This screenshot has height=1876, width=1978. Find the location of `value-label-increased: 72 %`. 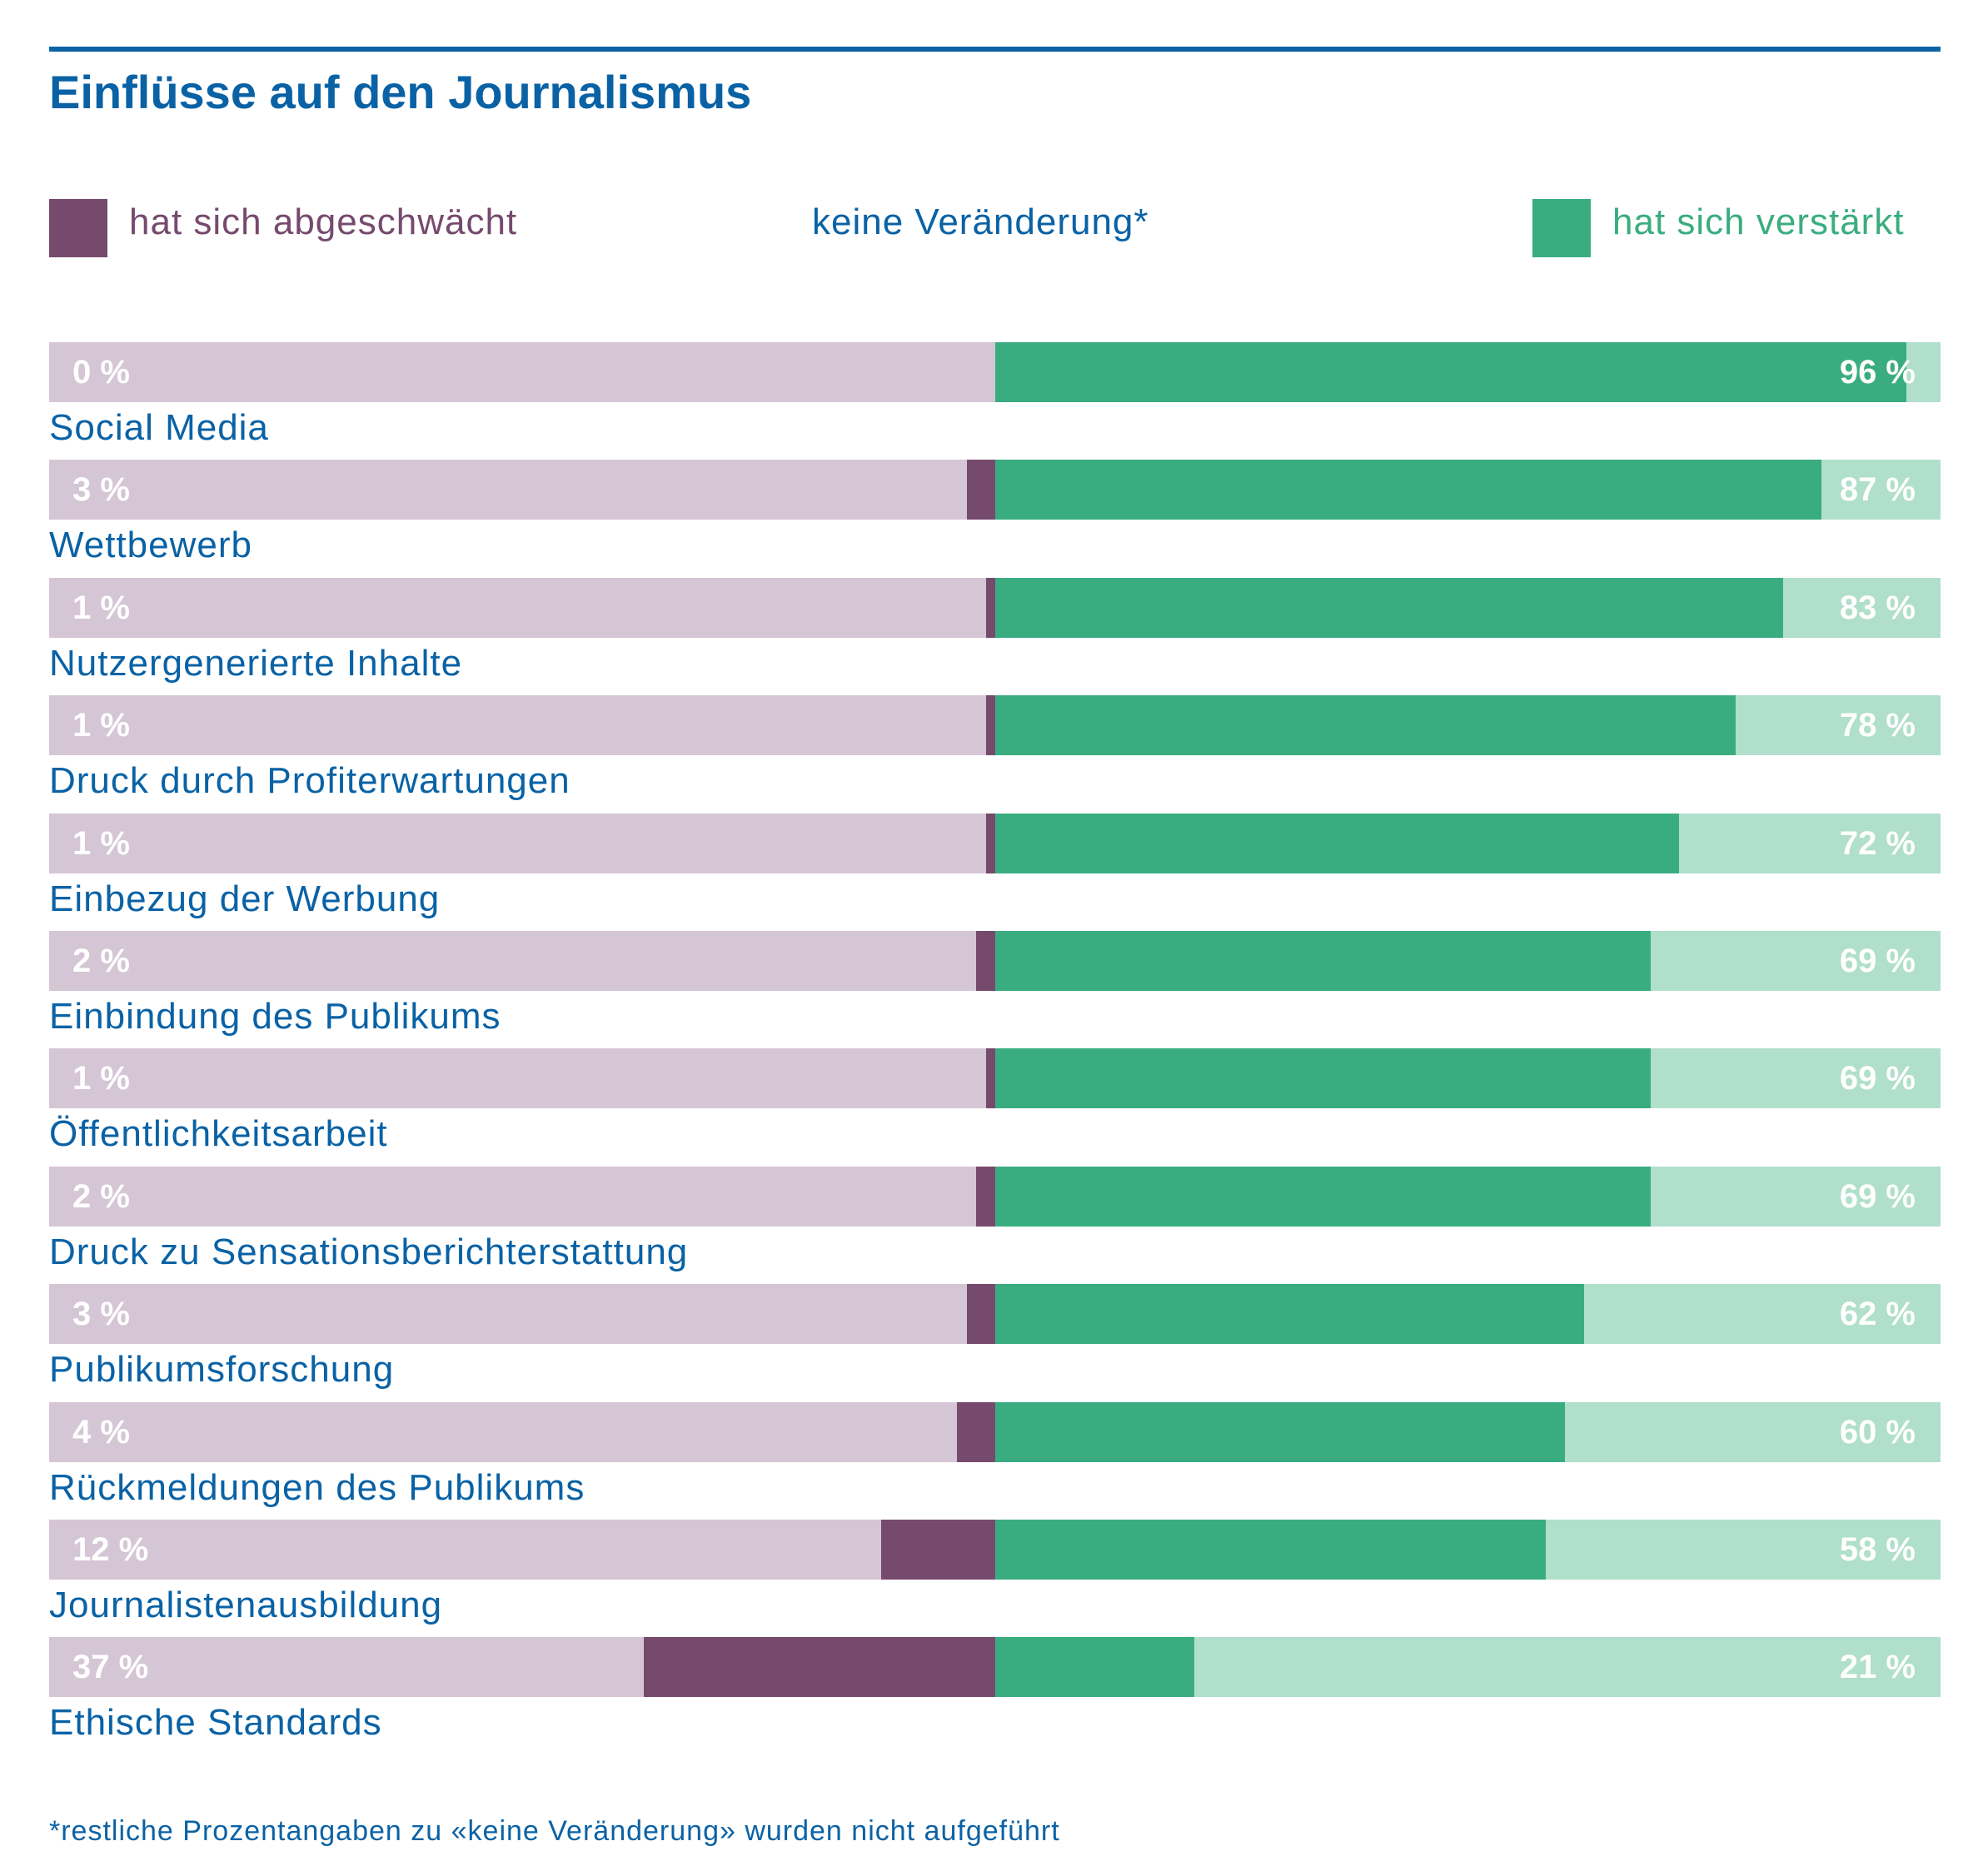

value-label-increased: 72 % is located at coordinates (1877, 843).